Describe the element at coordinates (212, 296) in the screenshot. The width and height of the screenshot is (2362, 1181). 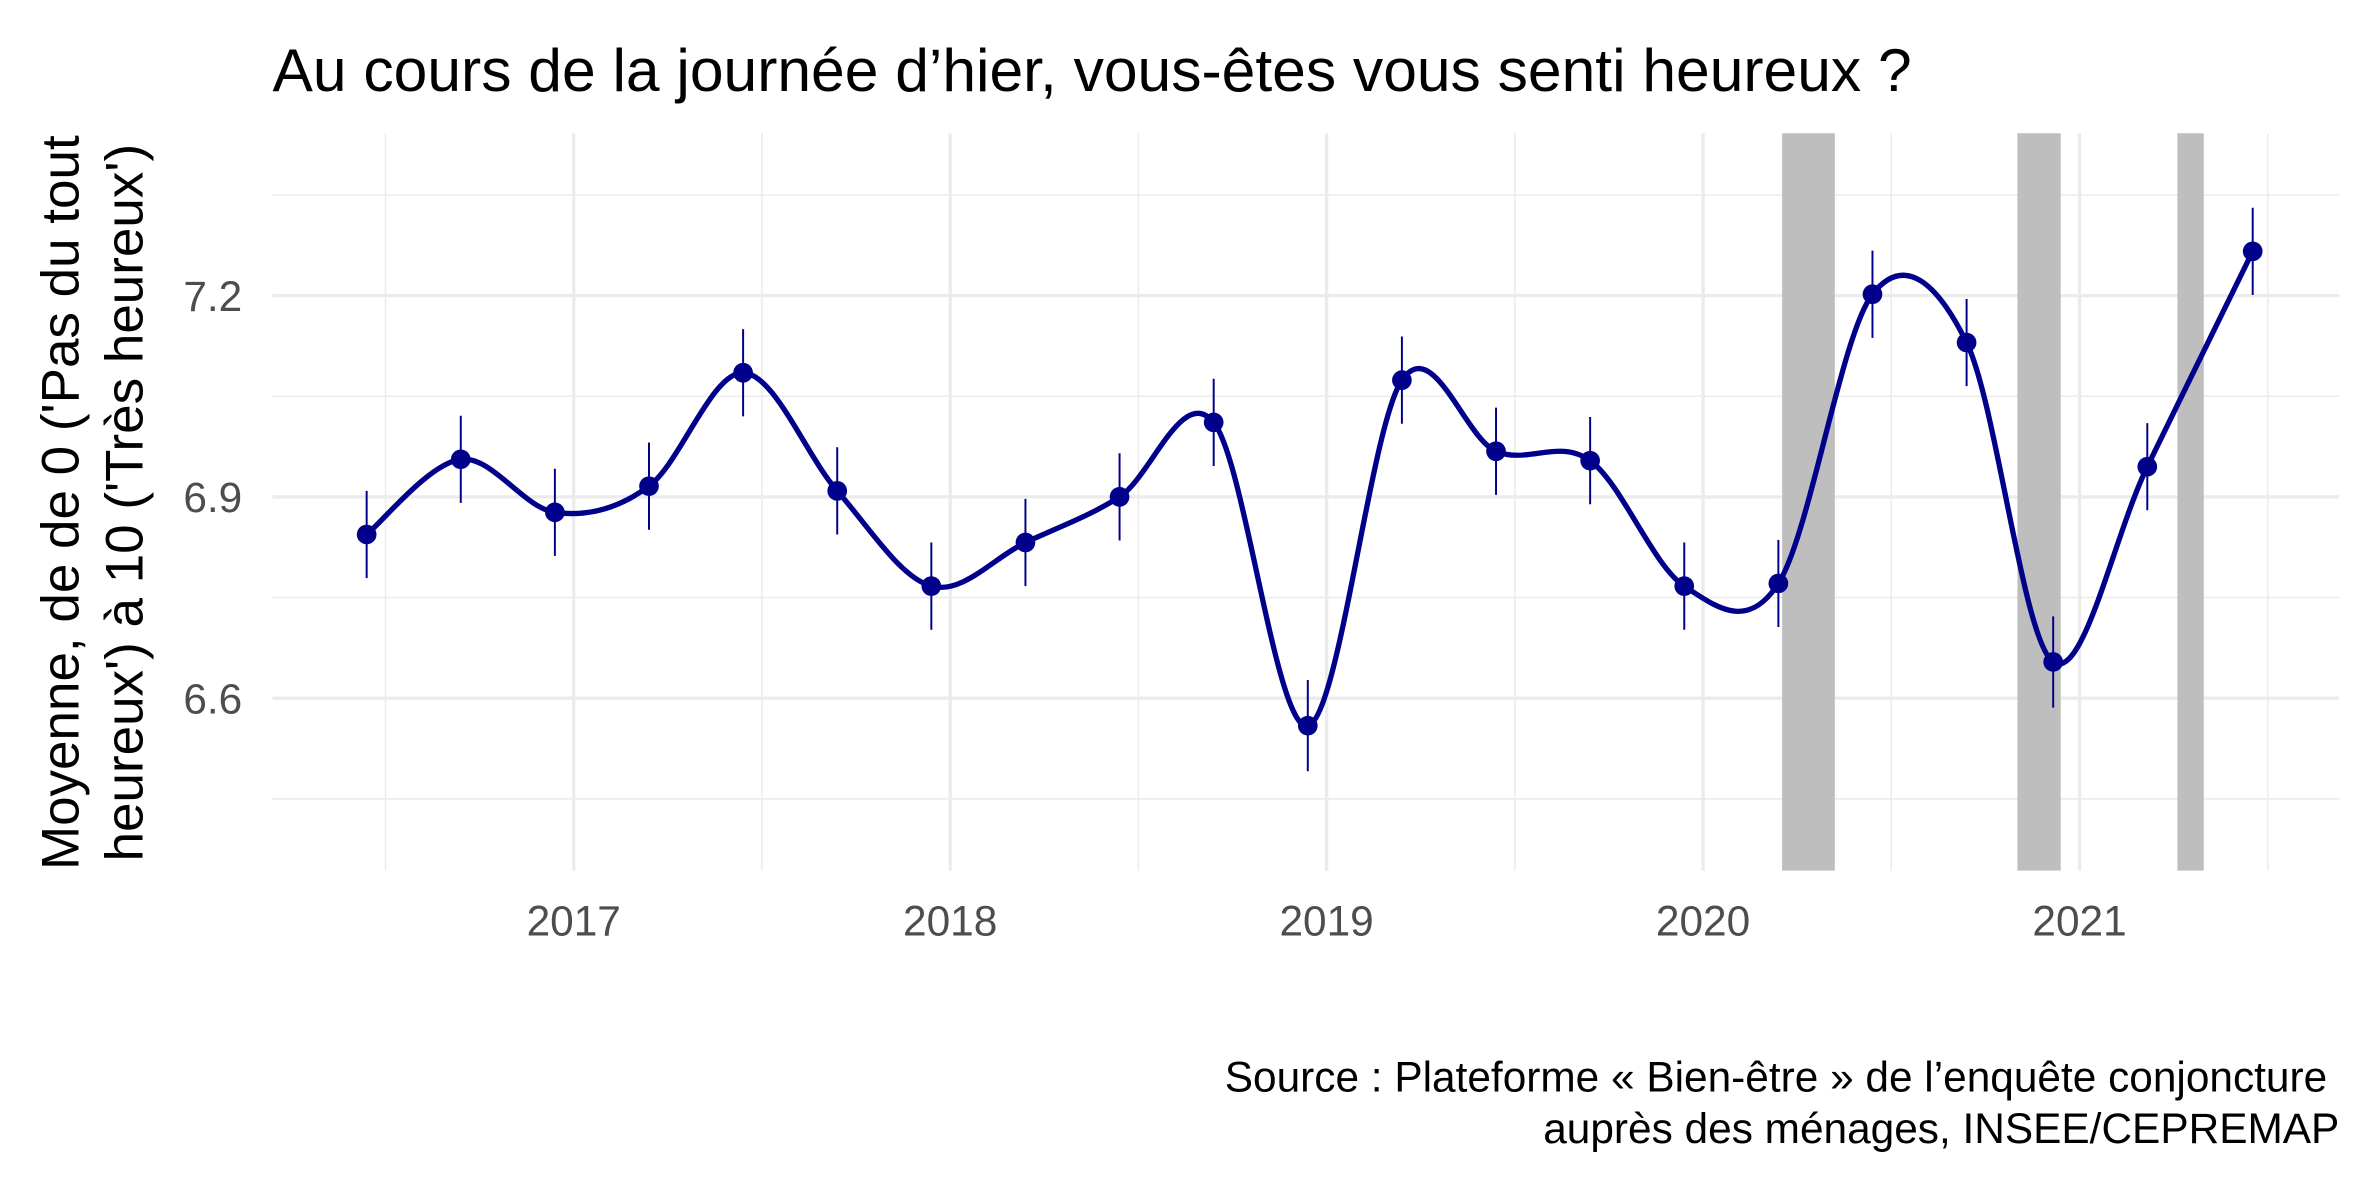
I see `y-tick-label: 7.2` at that location.